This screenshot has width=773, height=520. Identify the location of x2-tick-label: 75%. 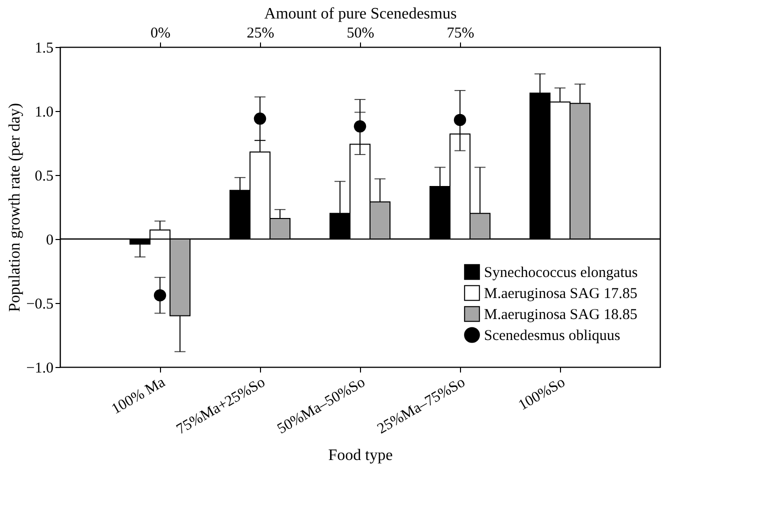
(460, 34).